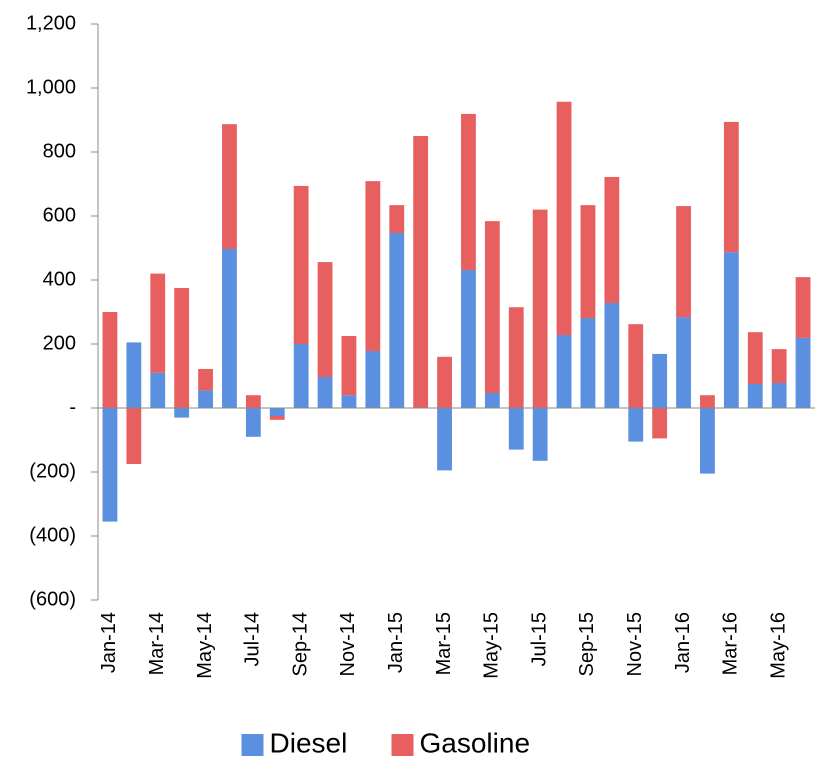  I want to click on x-tick-label: Jul-15, so click(539, 639).